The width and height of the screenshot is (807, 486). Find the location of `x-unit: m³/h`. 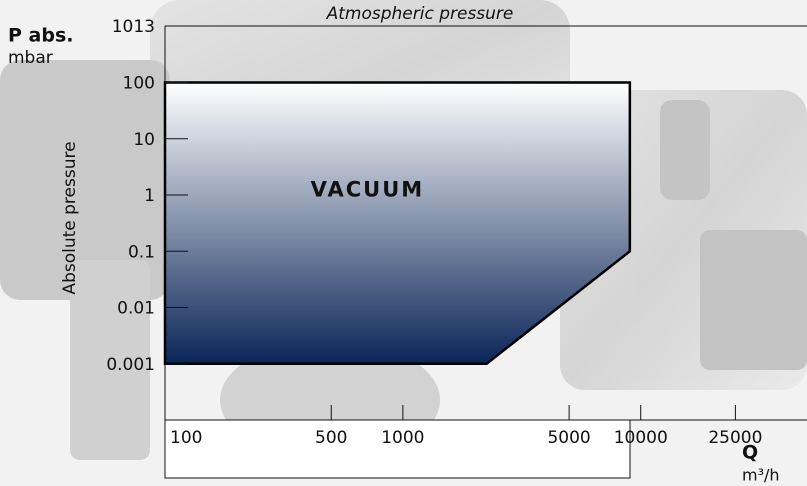

x-unit: m³/h is located at coordinates (761, 475).